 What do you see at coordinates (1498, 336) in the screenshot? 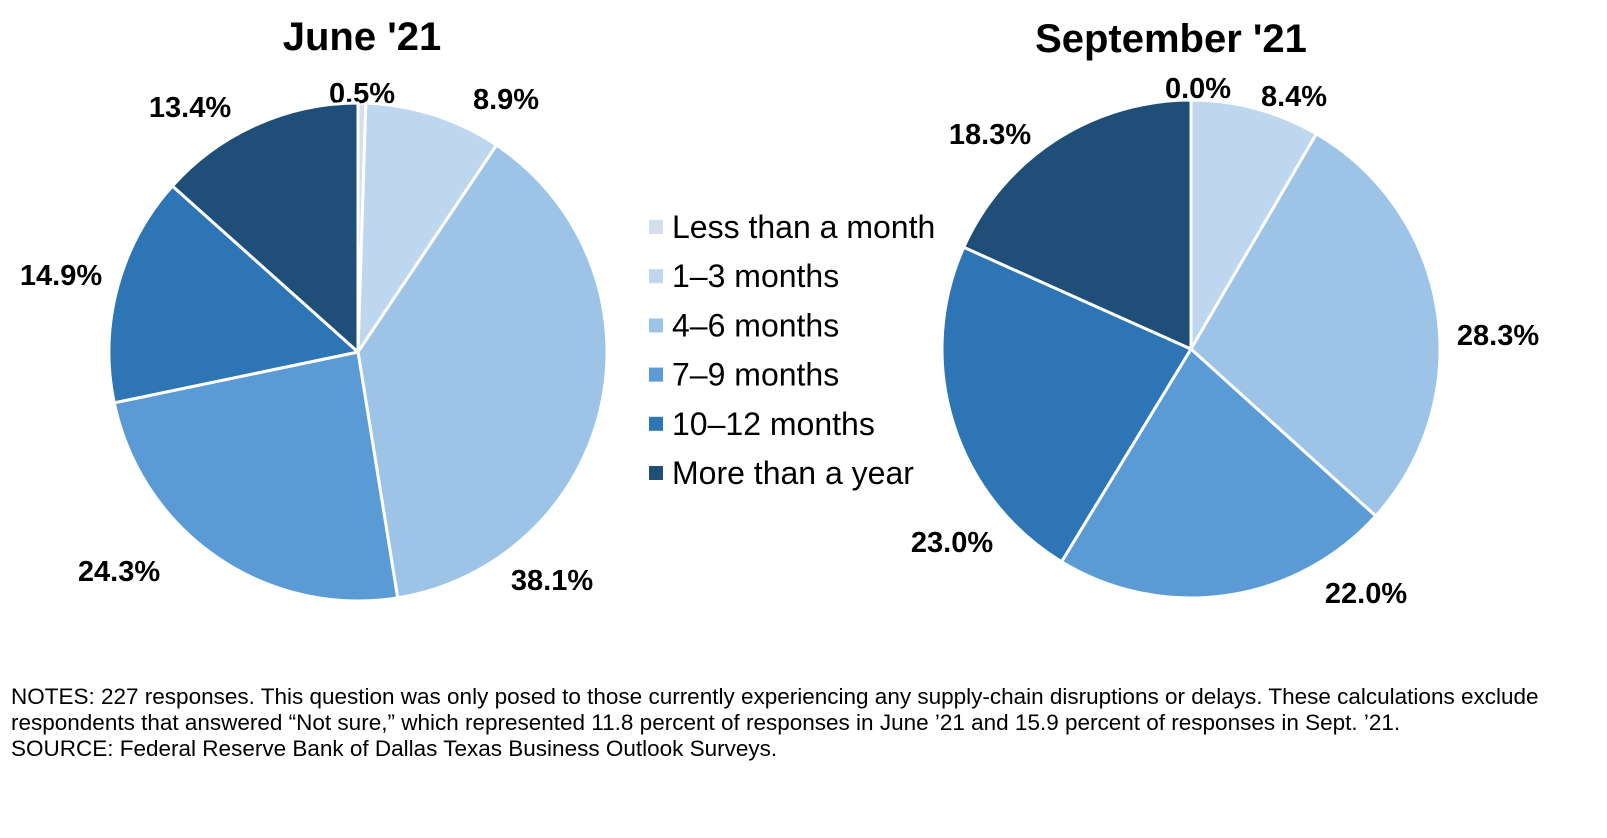
I see `slice-label-4-6-months: 28.3%` at bounding box center [1498, 336].